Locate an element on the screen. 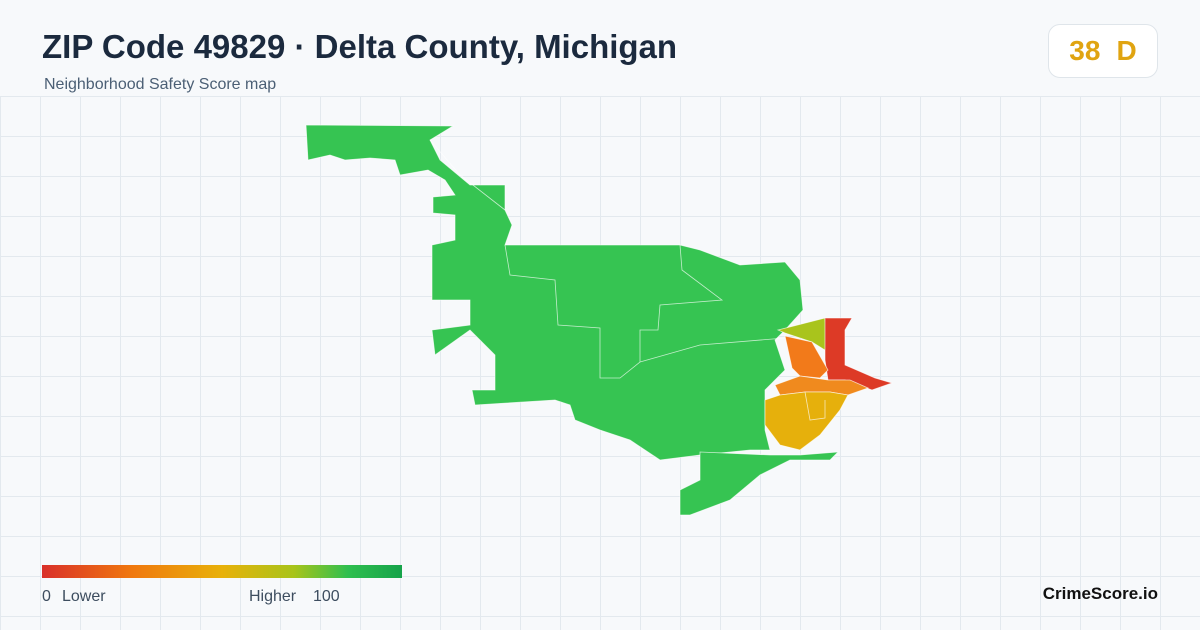 The image size is (1200, 630). legend-max-label: Higher is located at coordinates (273, 596).